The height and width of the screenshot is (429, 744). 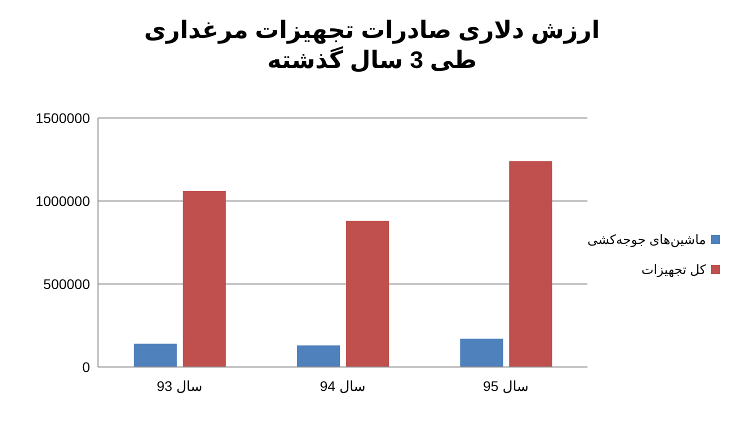 What do you see at coordinates (62, 118) in the screenshot?
I see `y-tick-label: 1500000` at bounding box center [62, 118].